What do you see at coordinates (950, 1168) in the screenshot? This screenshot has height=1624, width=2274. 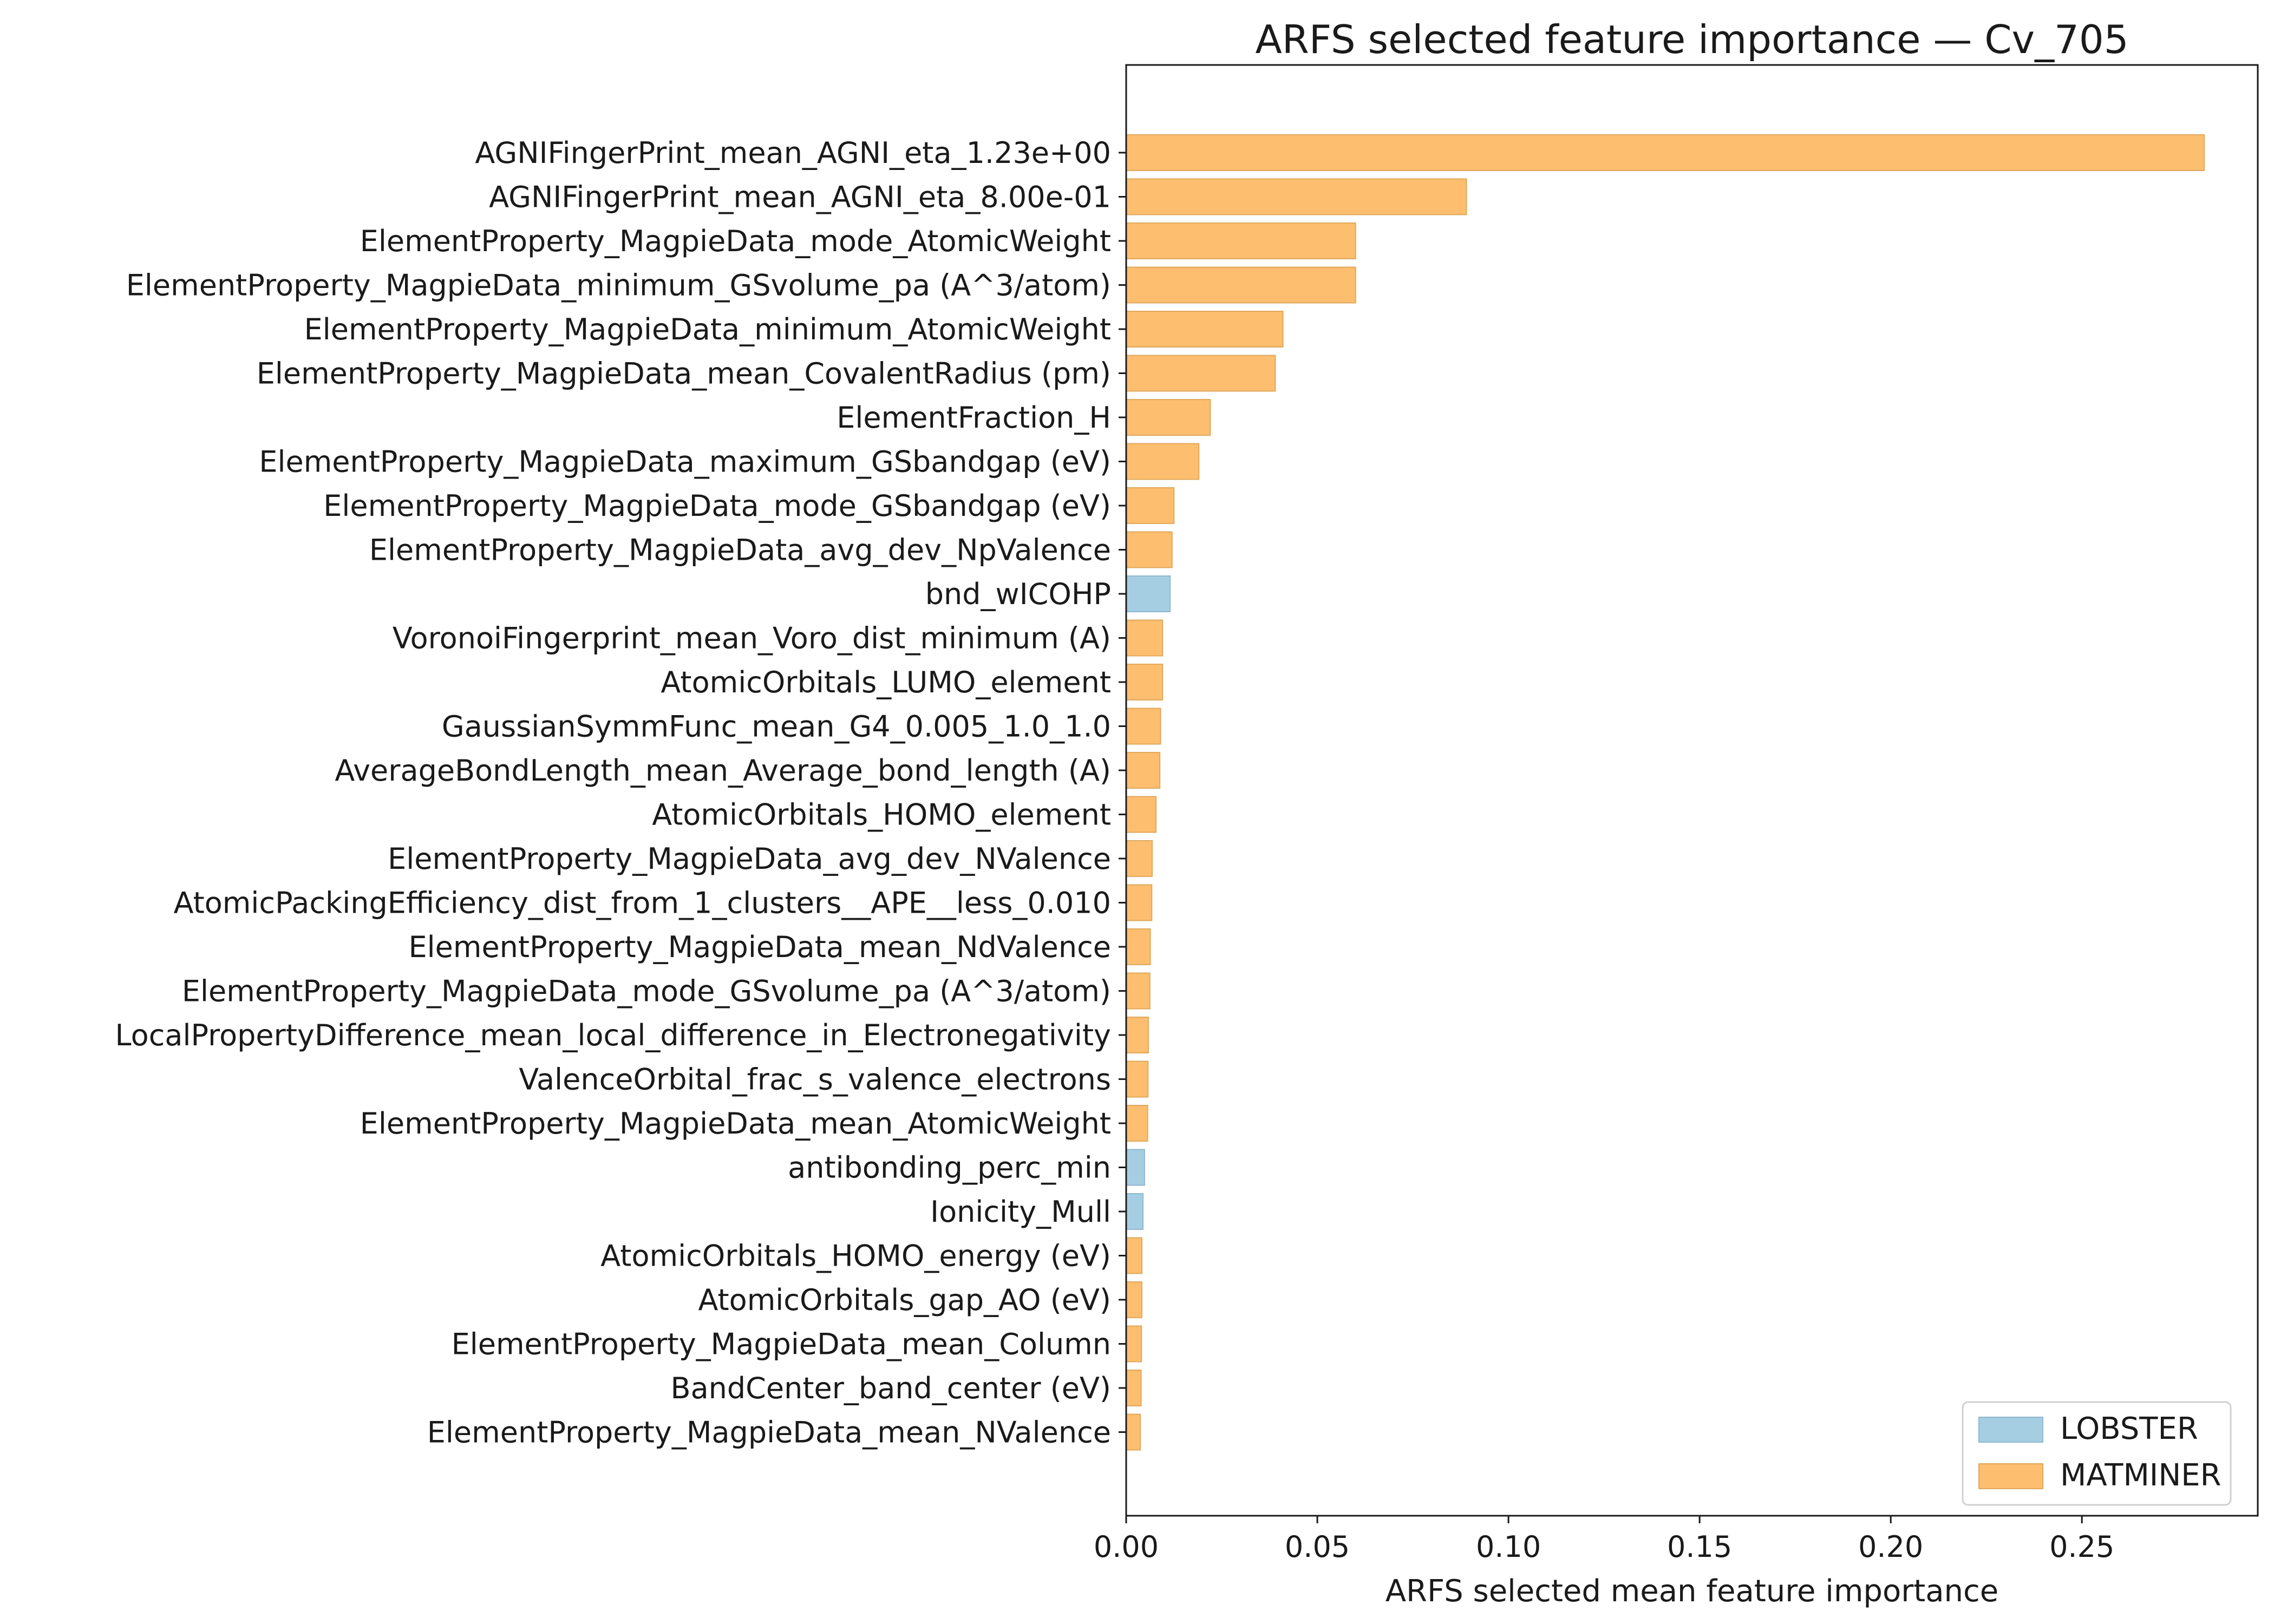 I see `y-tick-label: antibonding_perc_min` at bounding box center [950, 1168].